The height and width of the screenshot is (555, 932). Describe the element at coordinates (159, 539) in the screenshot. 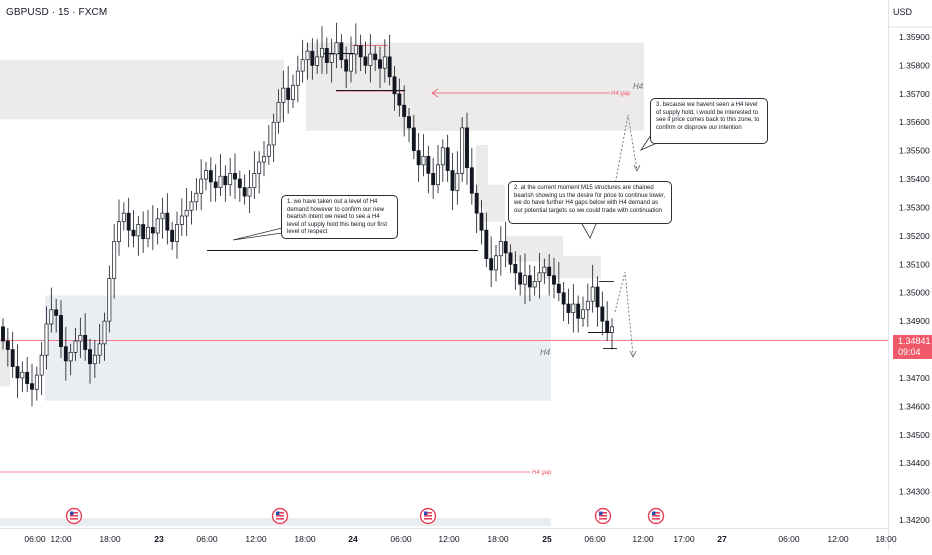

I see `x-tick-label: 23` at that location.